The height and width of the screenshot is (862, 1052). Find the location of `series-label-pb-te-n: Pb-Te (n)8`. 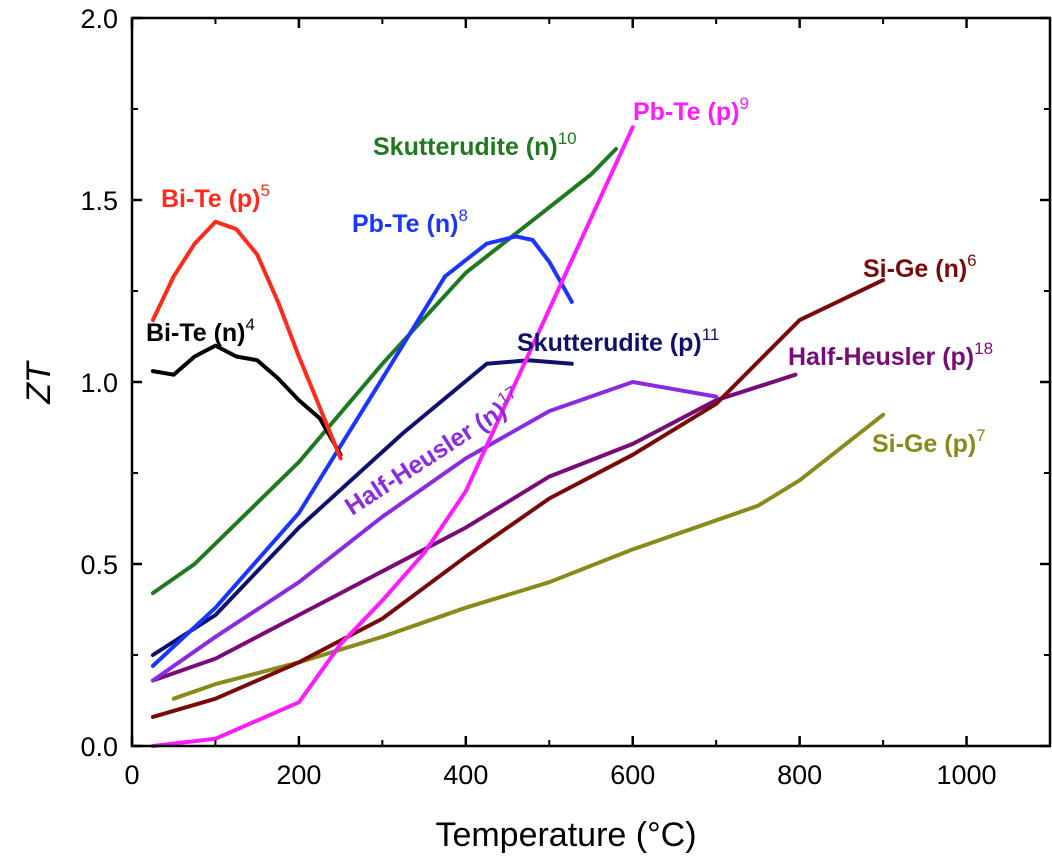

series-label-pb-te-n: Pb-Te (n)8 is located at coordinates (410, 222).